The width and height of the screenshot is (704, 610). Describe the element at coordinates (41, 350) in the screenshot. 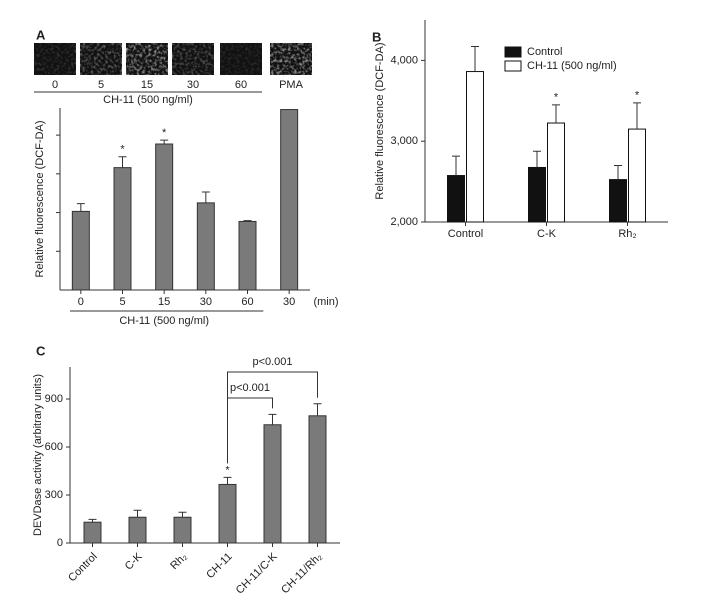

I see `panel-label: C` at that location.